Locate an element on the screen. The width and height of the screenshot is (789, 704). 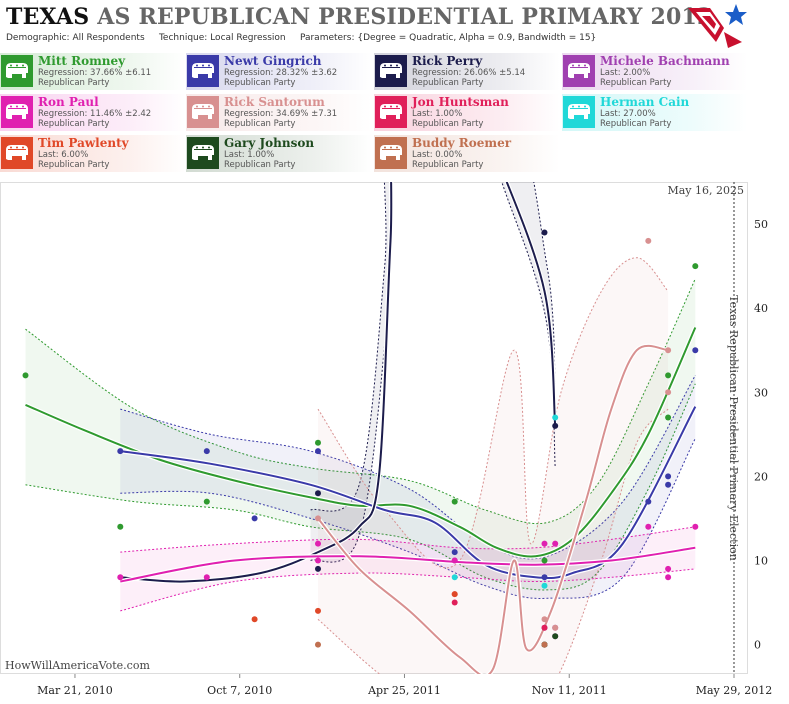
legend-stat: Last: 0.00% is located at coordinates (437, 155).